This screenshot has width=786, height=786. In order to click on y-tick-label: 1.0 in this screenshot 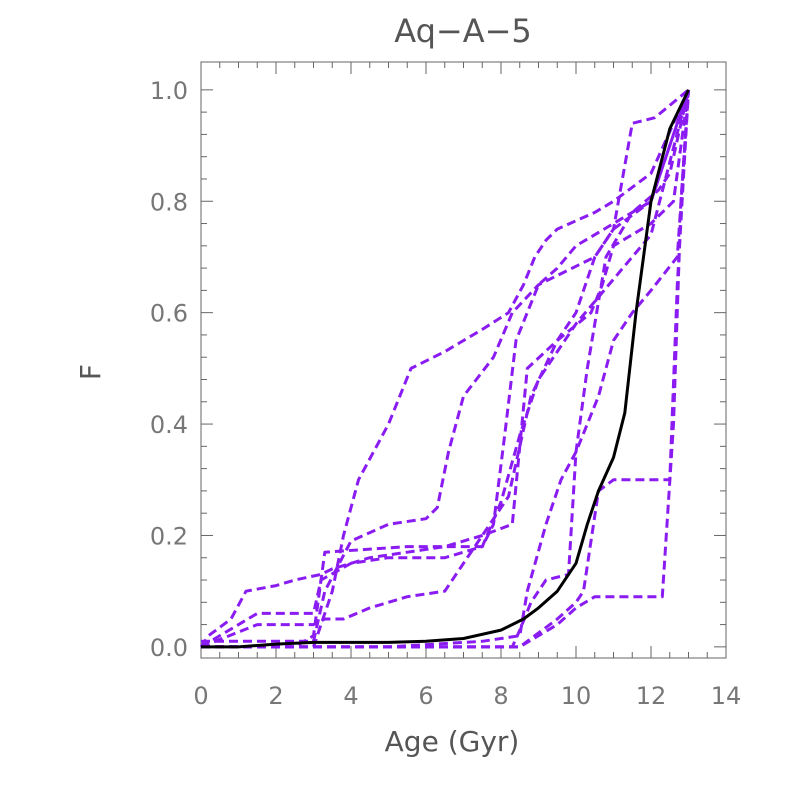, I will do `click(169, 91)`.